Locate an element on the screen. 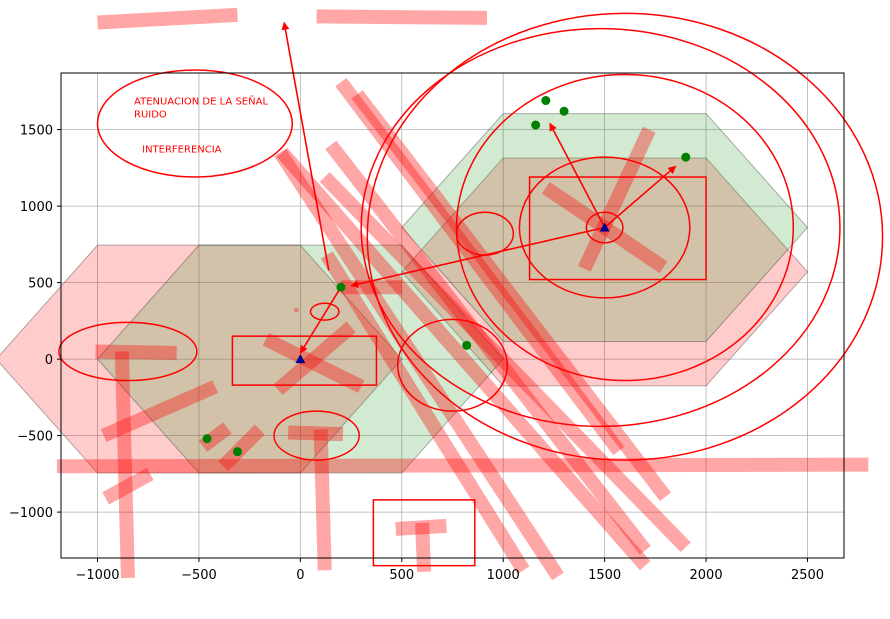 The height and width of the screenshot is (619, 890). y-tick-label: 0 is located at coordinates (49, 360).